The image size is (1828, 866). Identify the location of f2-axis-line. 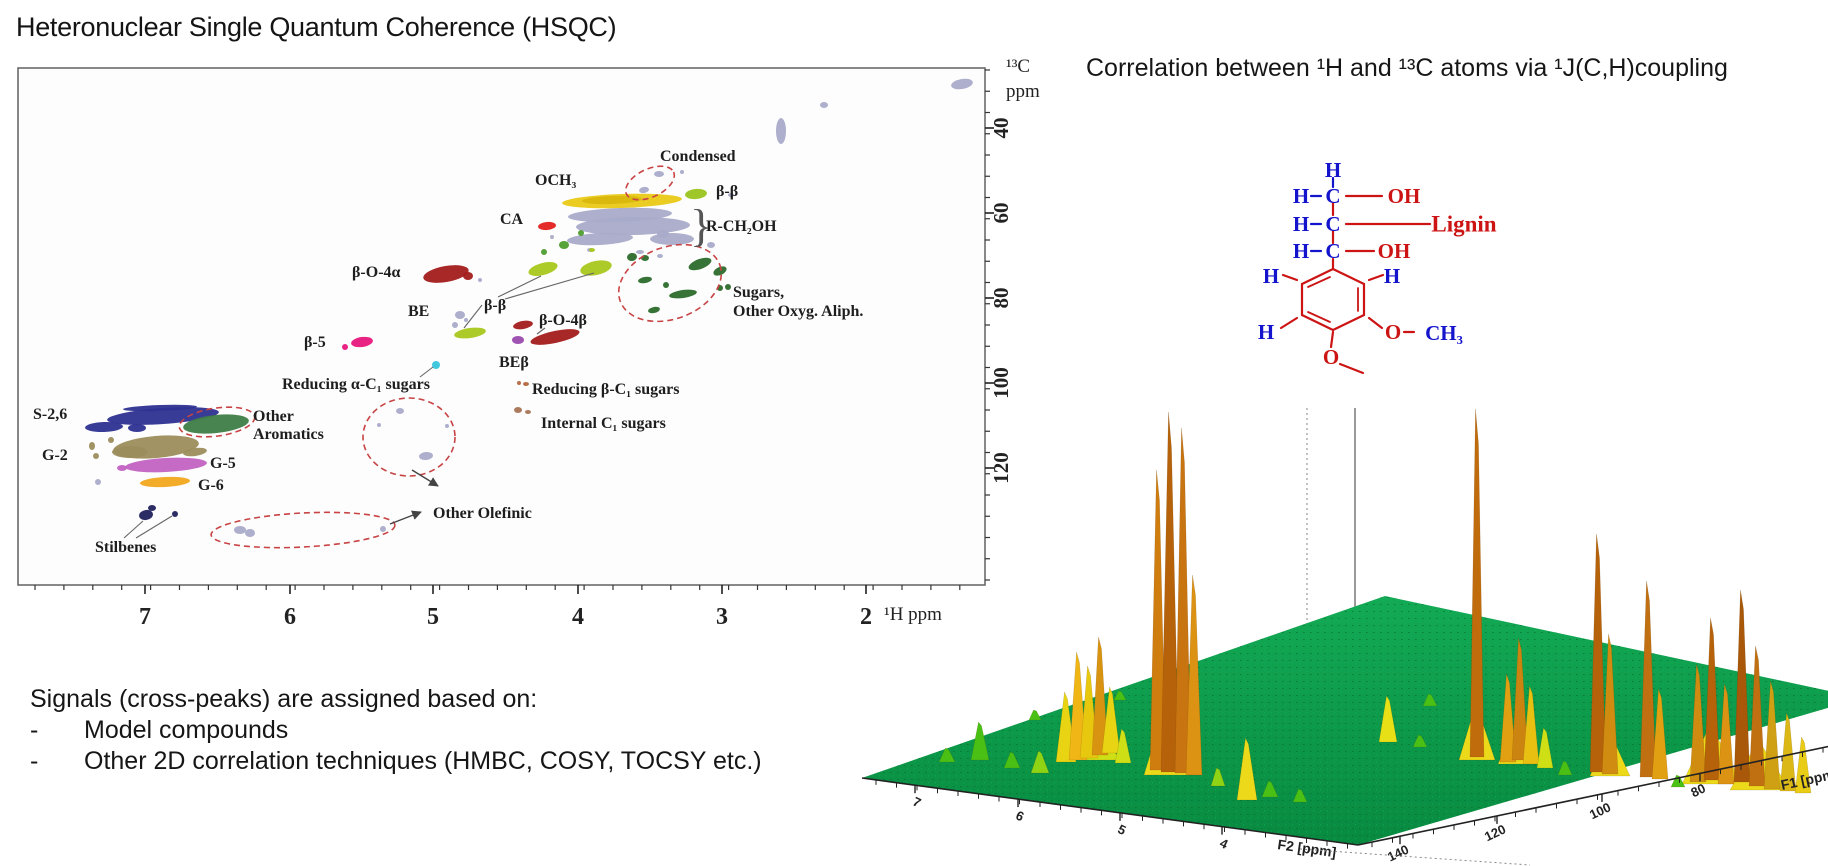
(1110, 811).